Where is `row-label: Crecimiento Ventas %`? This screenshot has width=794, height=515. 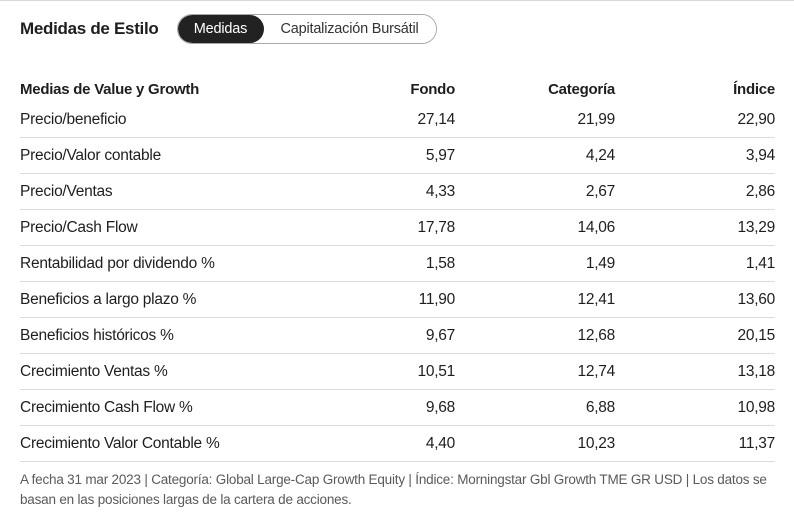 row-label: Crecimiento Ventas % is located at coordinates (160, 371).